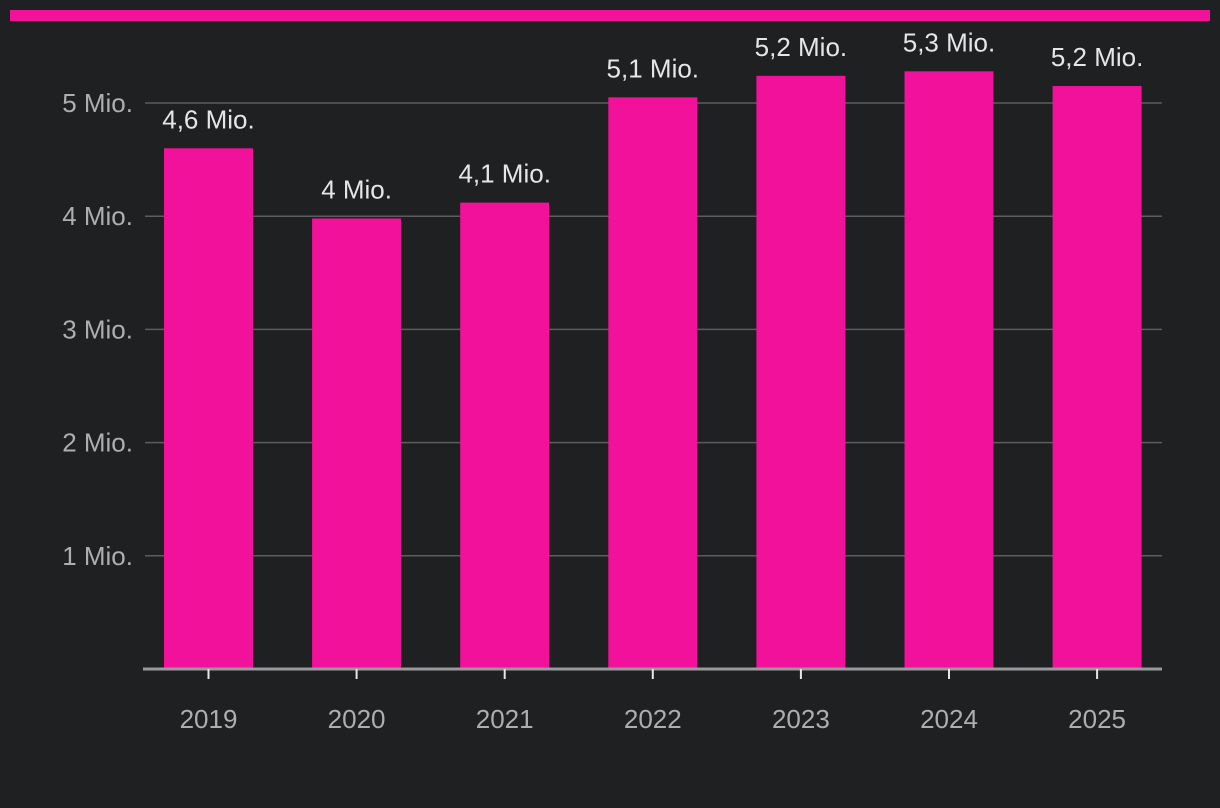  Describe the element at coordinates (504, 174) in the screenshot. I see `bar-value-label: 4,1 Mio.` at that location.